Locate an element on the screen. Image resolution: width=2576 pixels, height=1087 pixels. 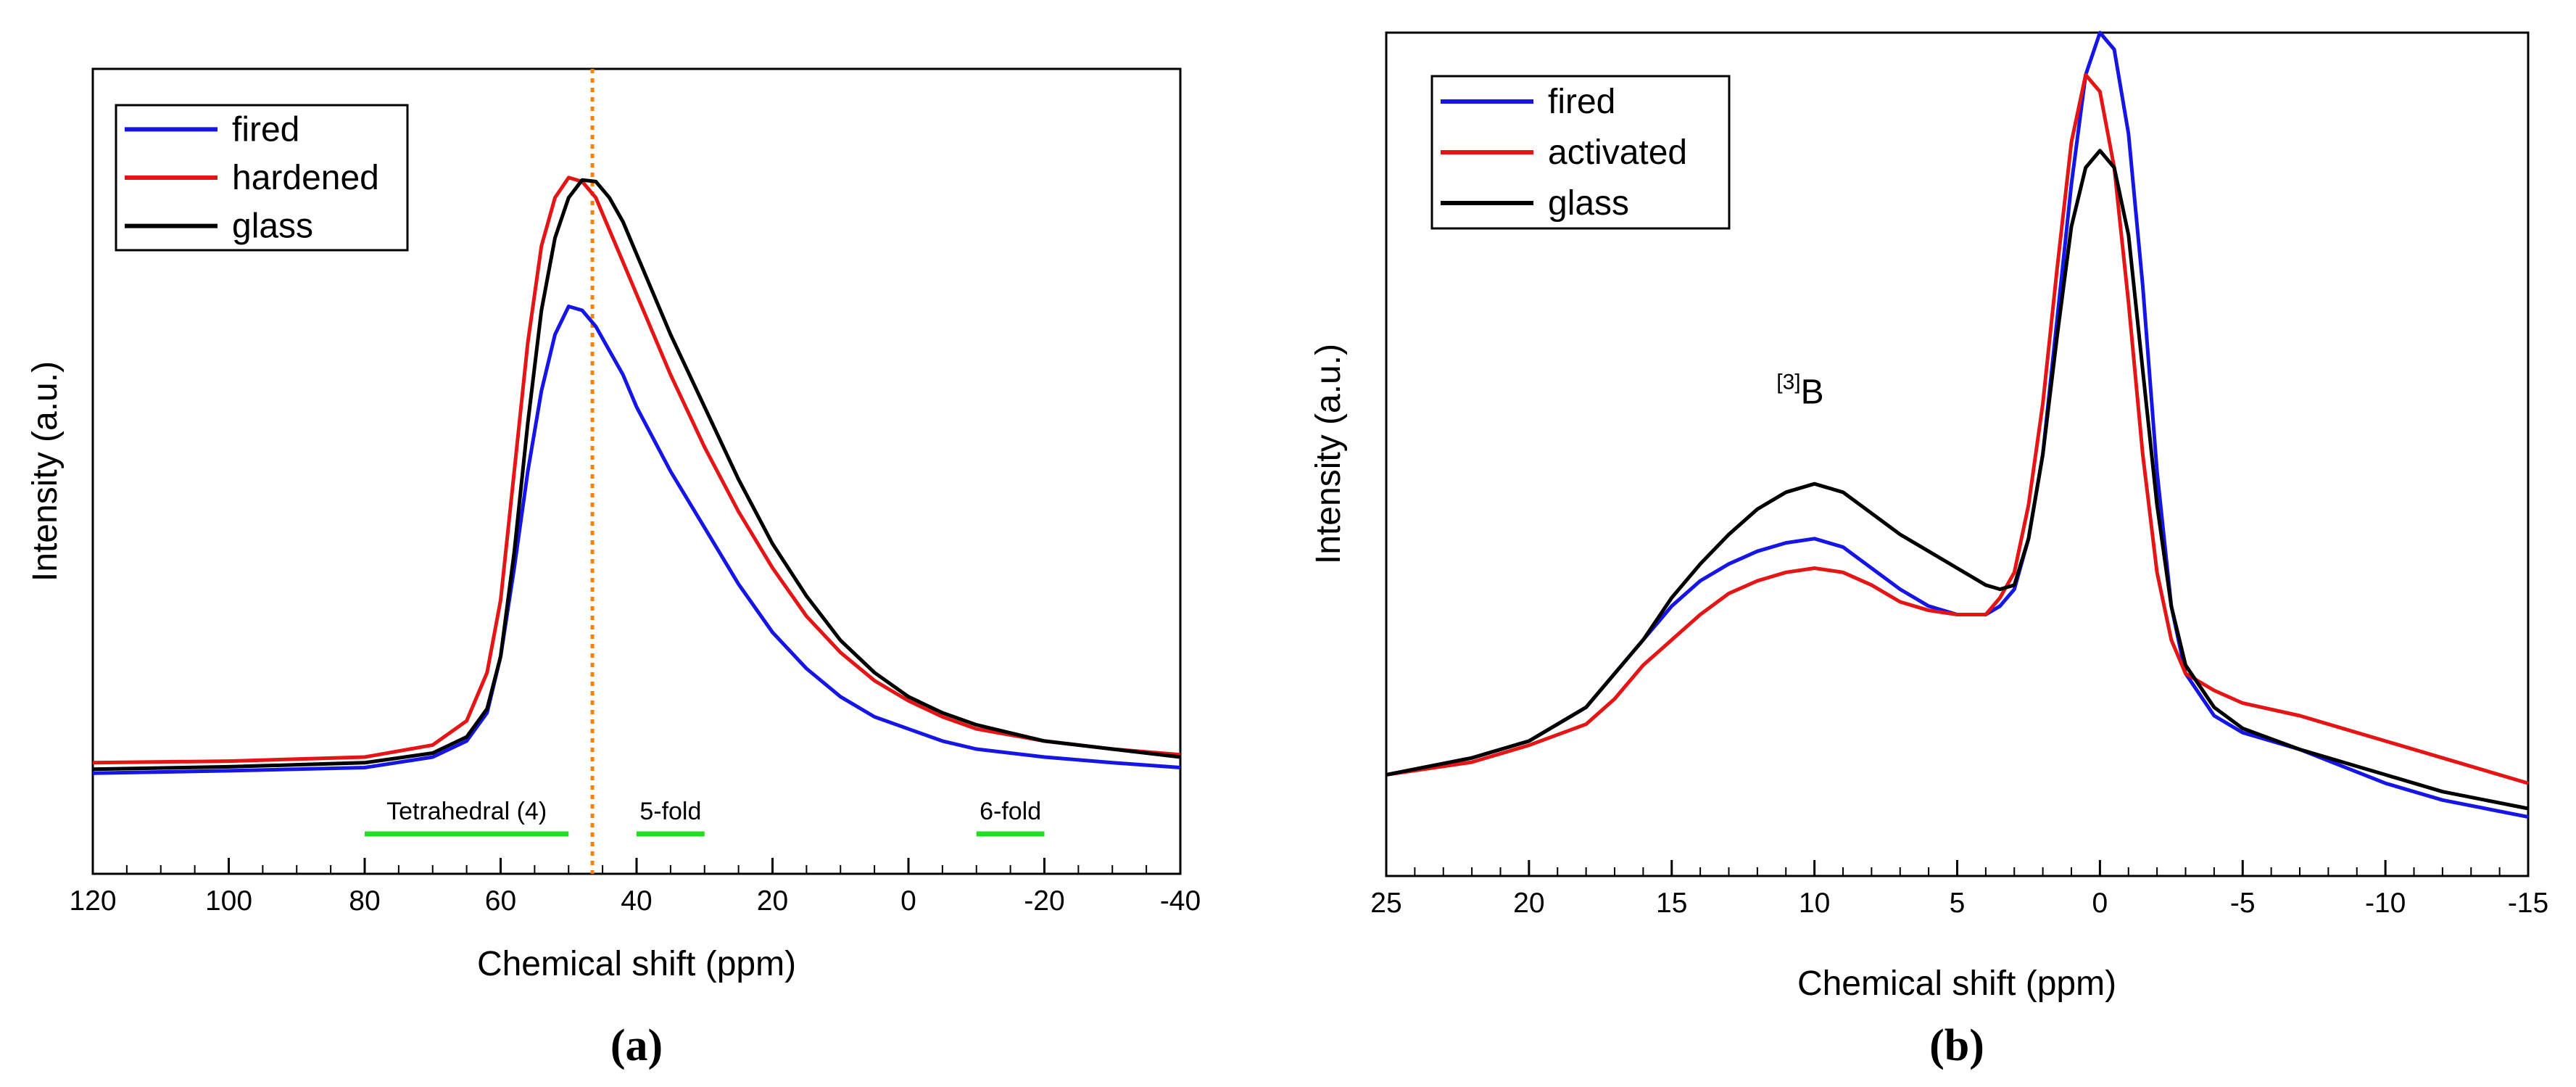
x-tick-label: 120 is located at coordinates (92, 901).